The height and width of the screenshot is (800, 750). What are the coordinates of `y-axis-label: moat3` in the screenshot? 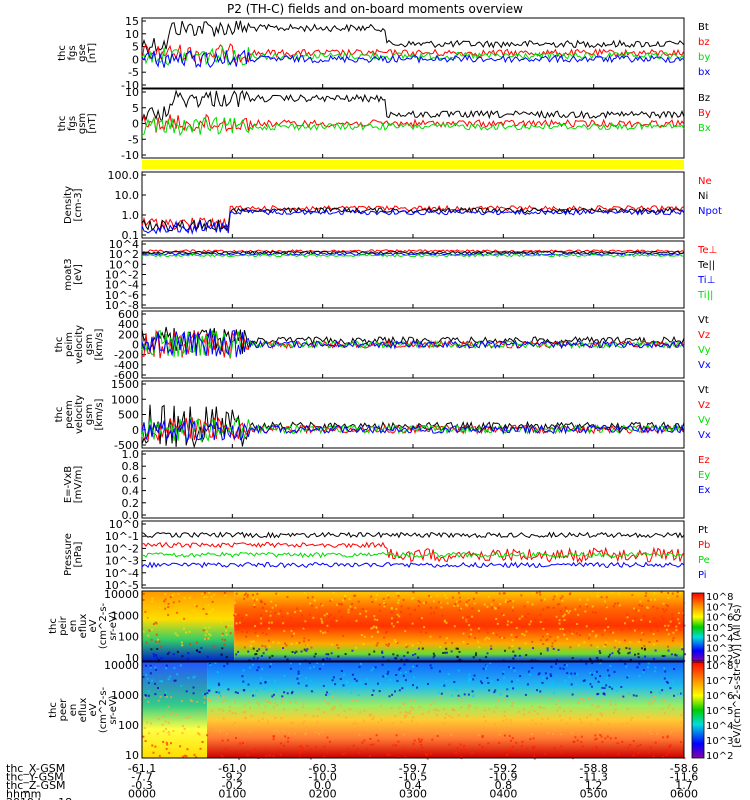 It's located at (68, 274).